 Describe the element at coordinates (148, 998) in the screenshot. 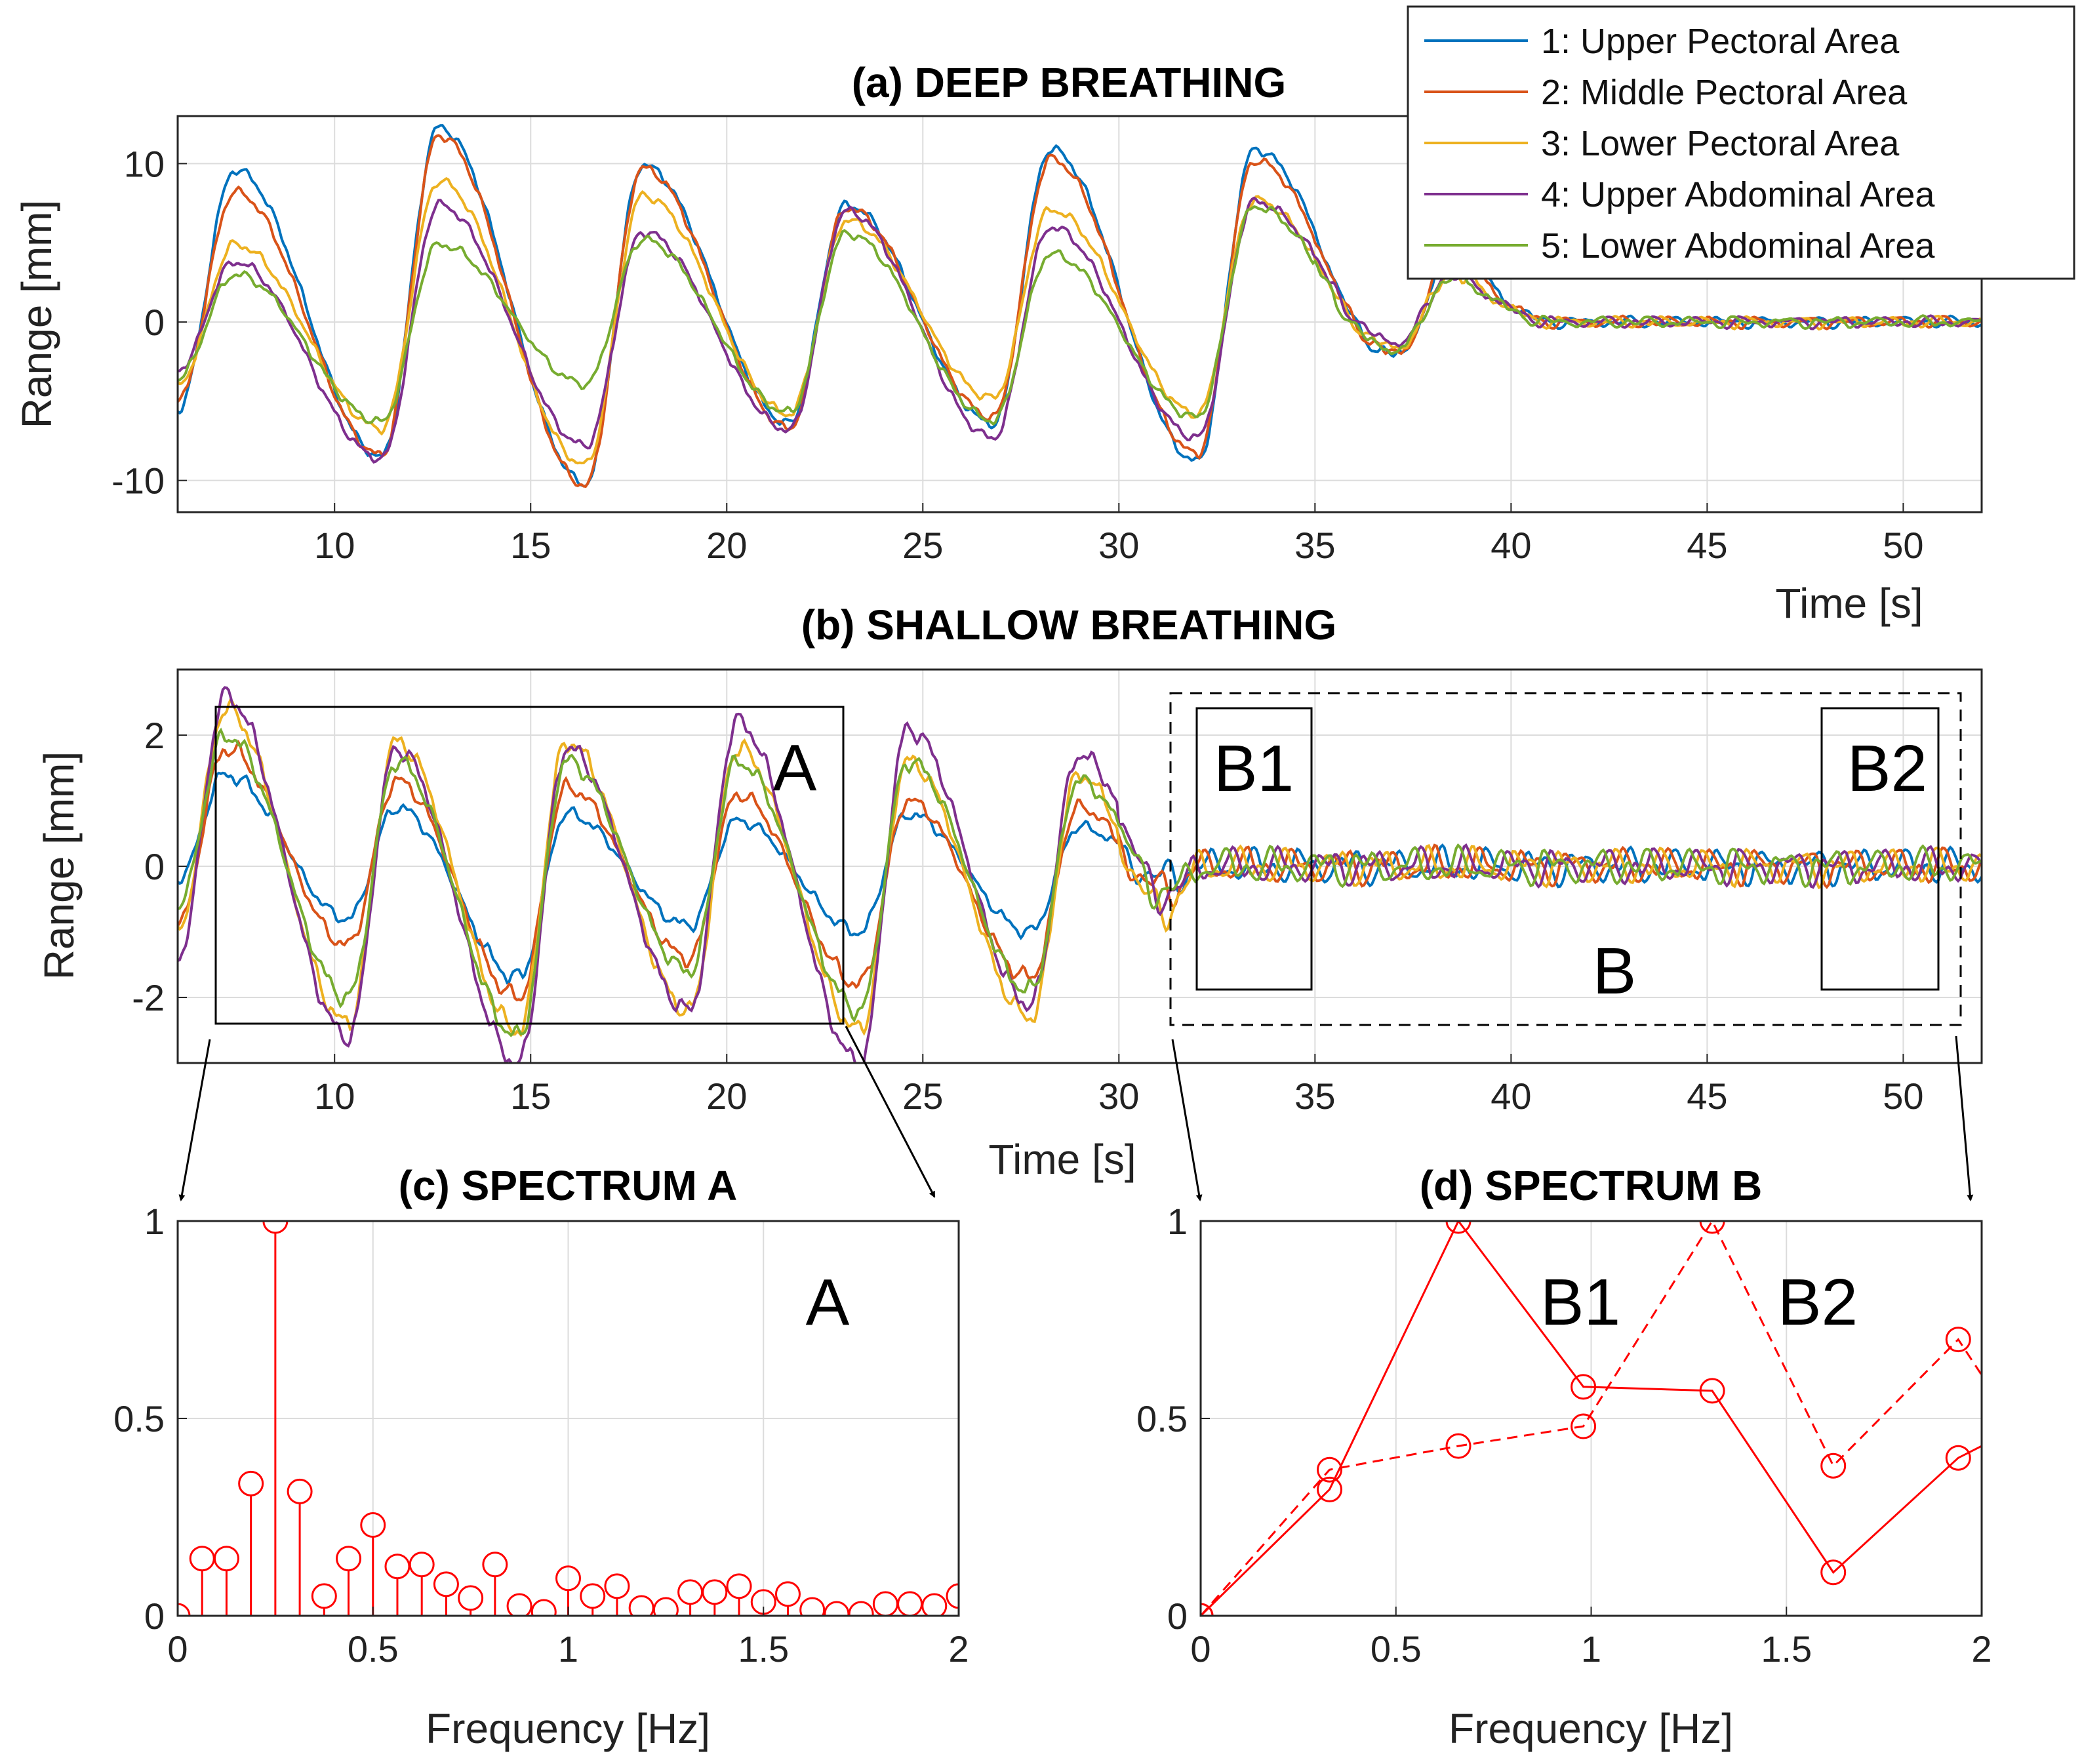

I see `y-tick-label: -2` at that location.